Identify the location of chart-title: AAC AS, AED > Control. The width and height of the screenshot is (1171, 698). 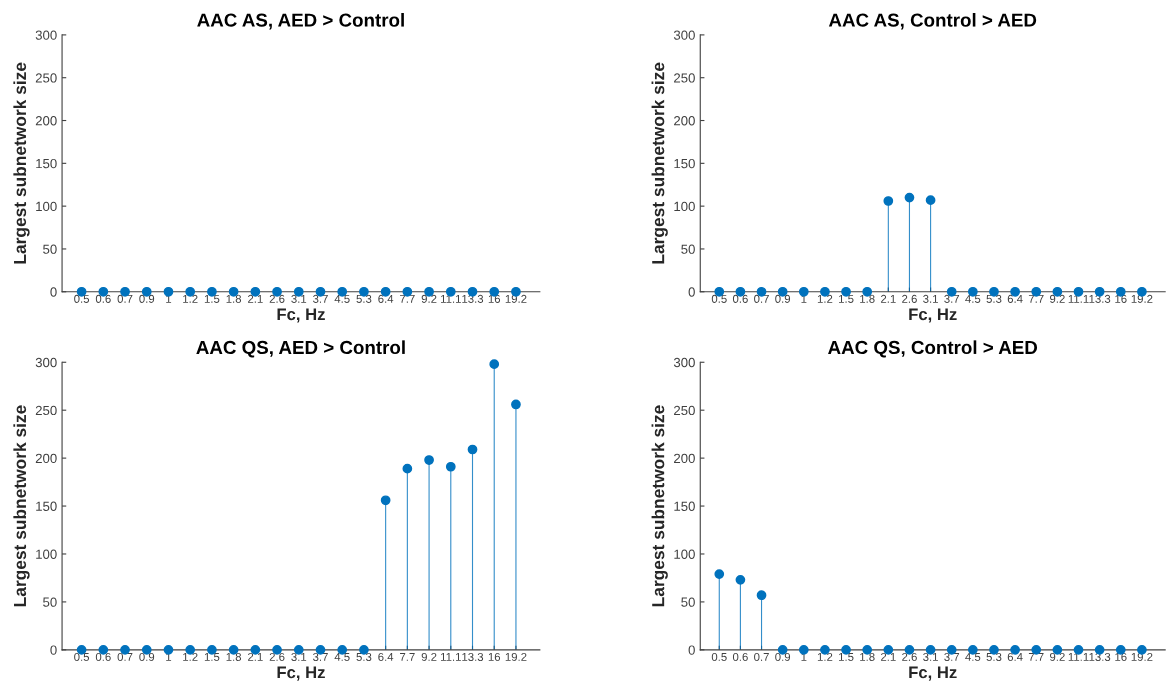
(300, 21).